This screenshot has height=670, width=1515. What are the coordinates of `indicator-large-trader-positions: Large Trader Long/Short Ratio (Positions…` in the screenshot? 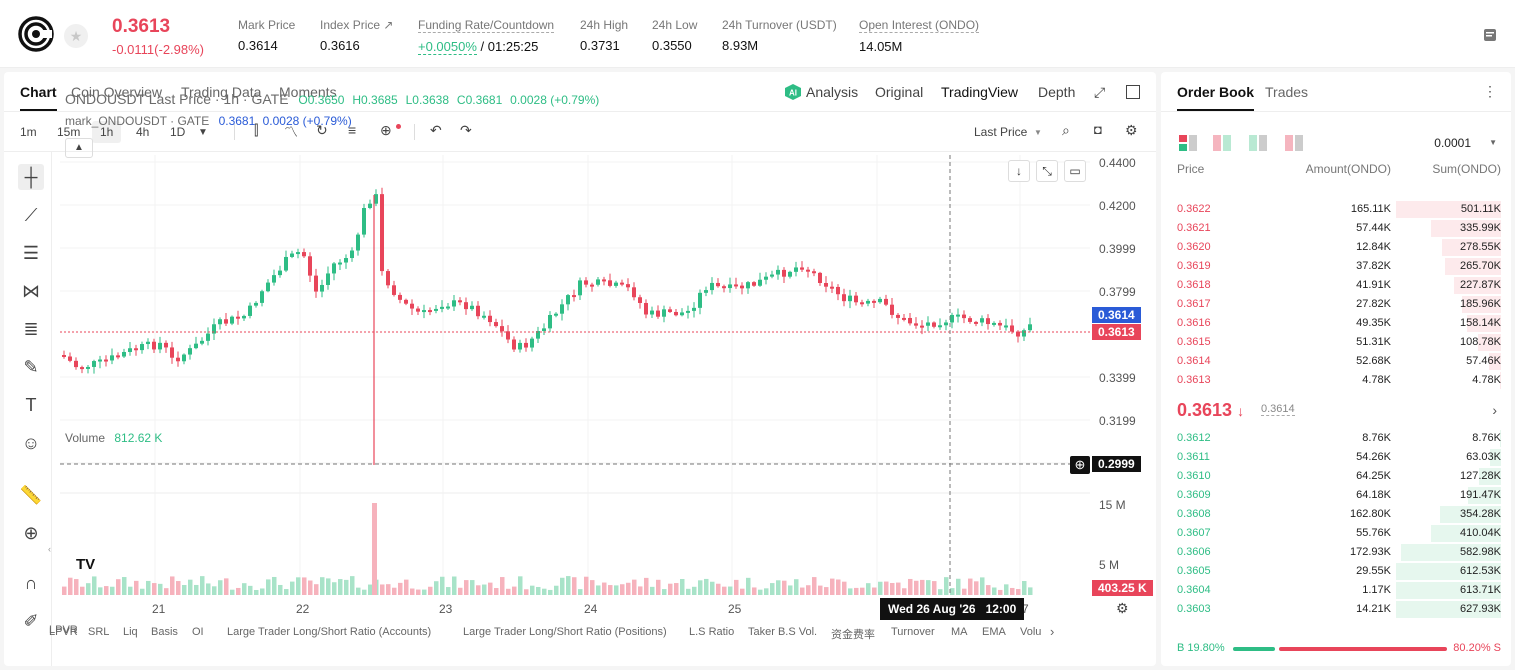 It's located at (565, 632).